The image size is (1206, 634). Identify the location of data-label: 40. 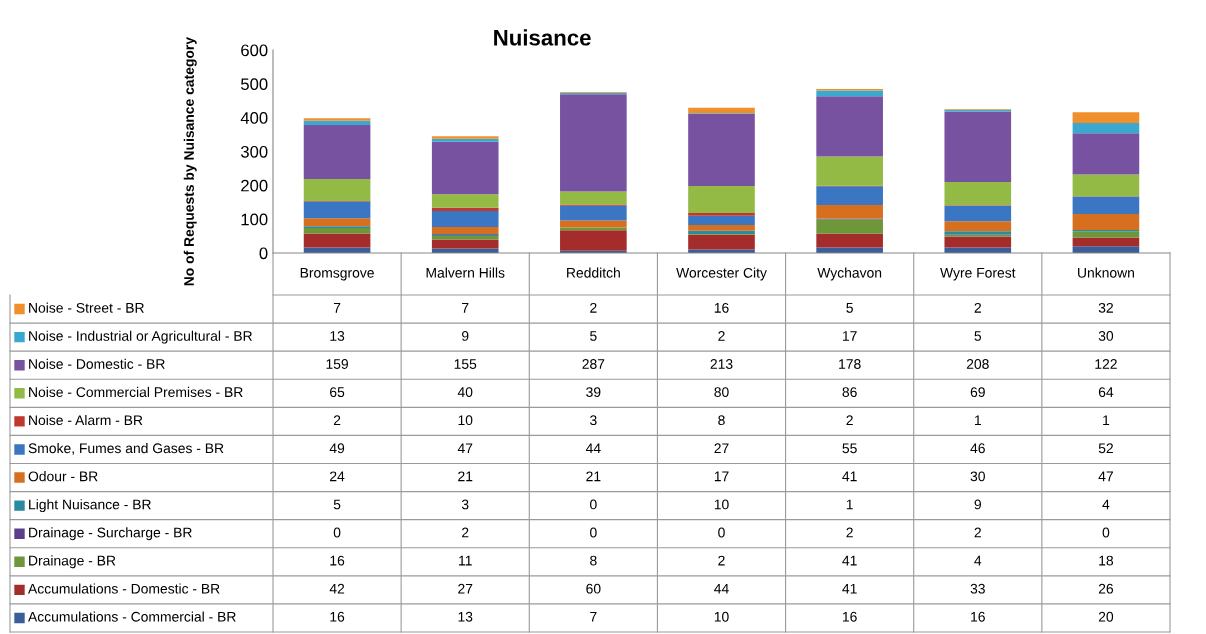
(465, 392).